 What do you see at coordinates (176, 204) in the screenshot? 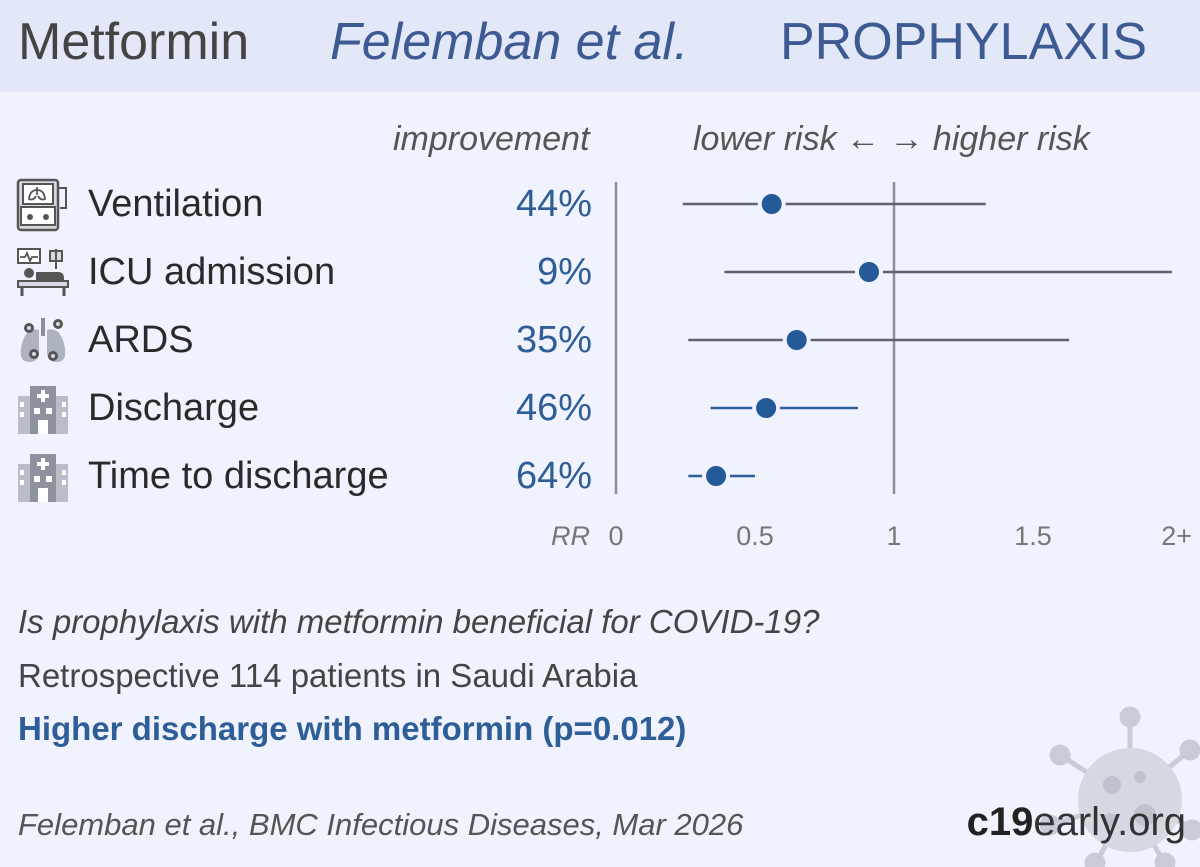
I see `outcome-label: Ventilation` at bounding box center [176, 204].